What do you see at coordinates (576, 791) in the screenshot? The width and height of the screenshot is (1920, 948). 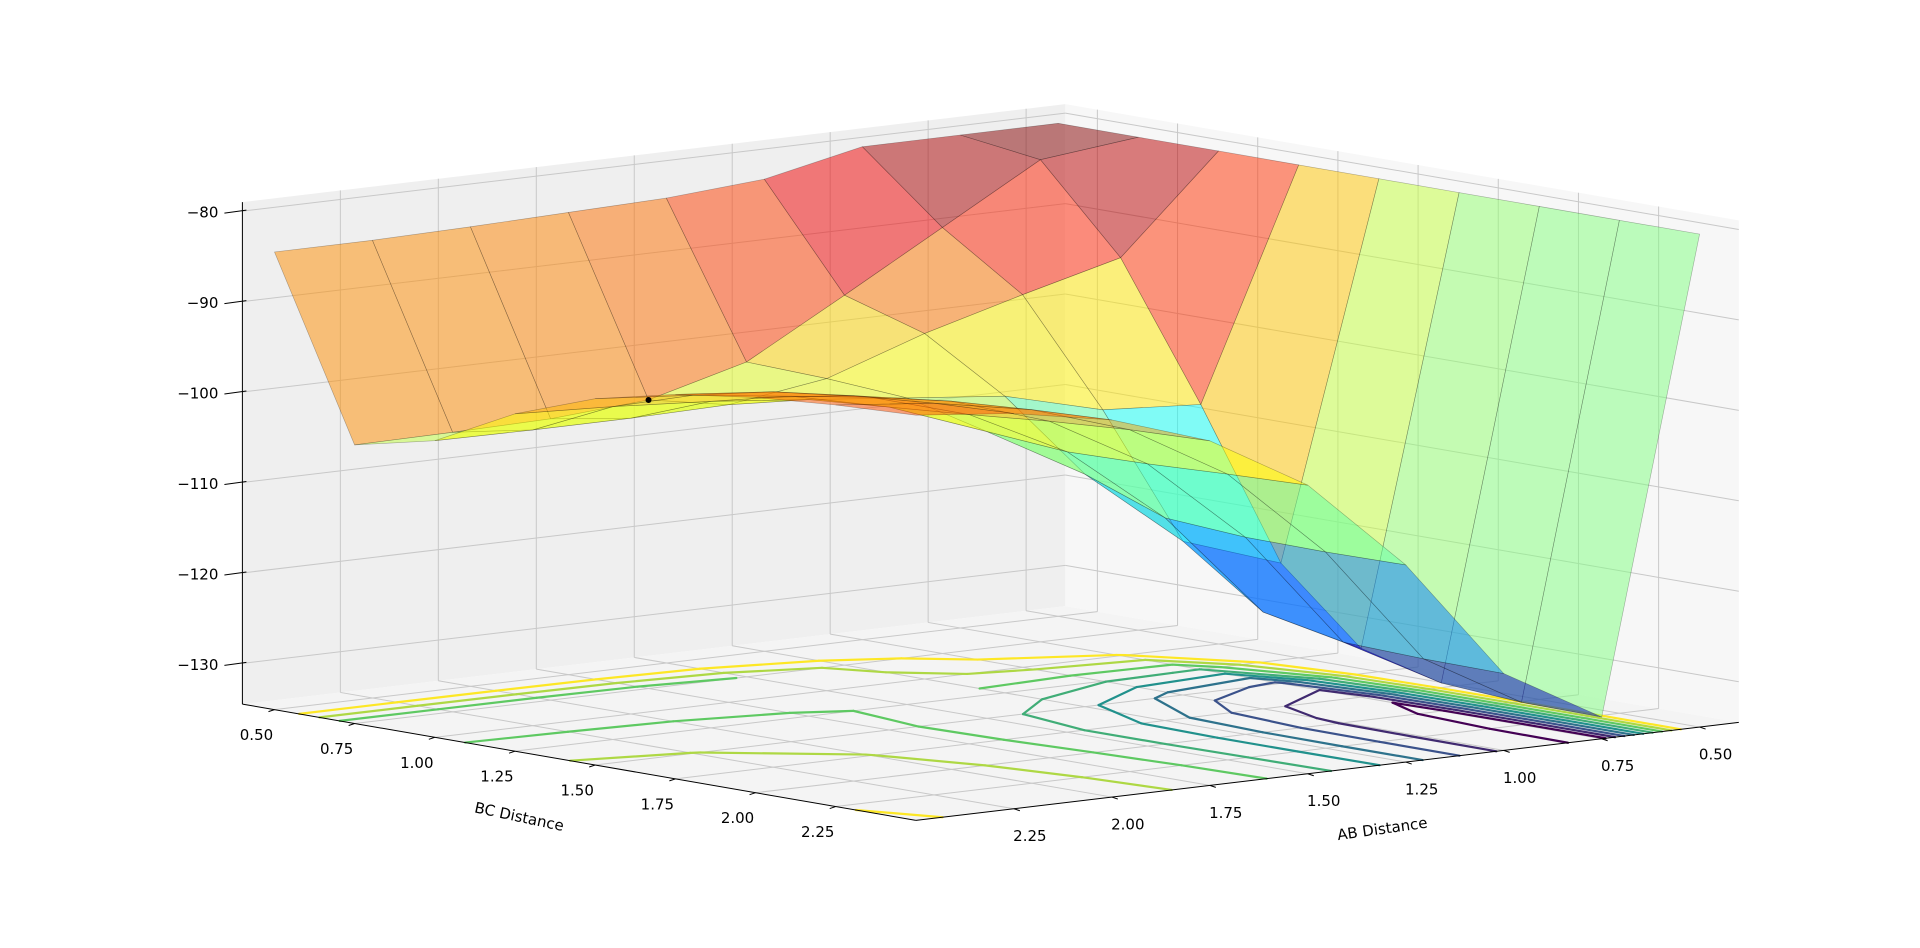 I see `y-tick-label: 1.50` at bounding box center [576, 791].